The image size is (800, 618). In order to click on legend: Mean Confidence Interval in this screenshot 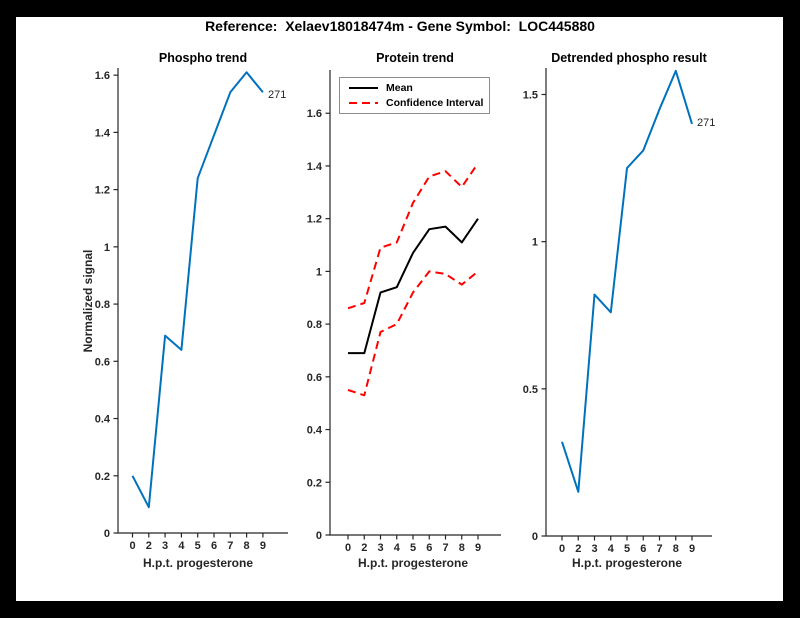, I will do `click(414, 95)`.